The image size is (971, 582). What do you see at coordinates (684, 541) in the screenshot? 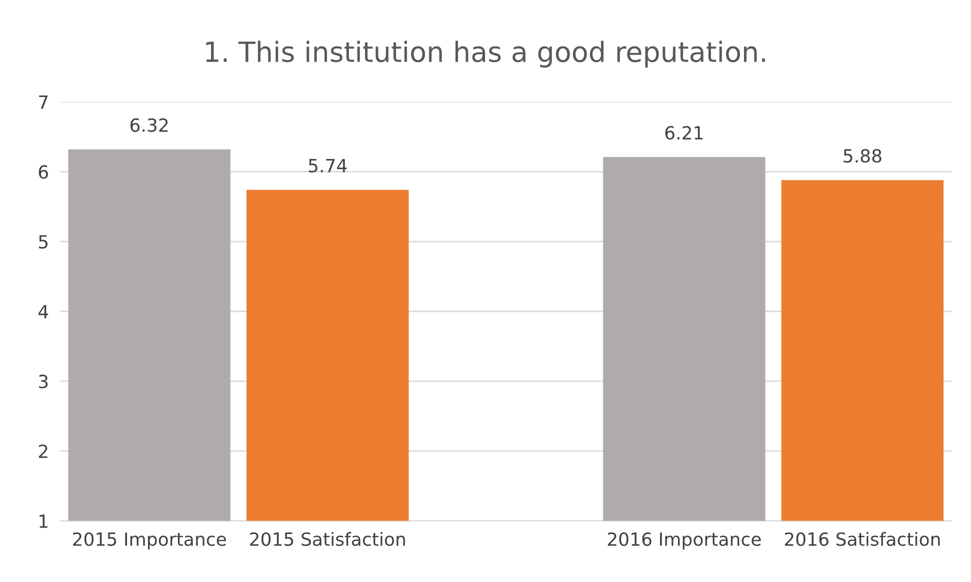
I see `x-tick-label: 2016 Importance` at bounding box center [684, 541].